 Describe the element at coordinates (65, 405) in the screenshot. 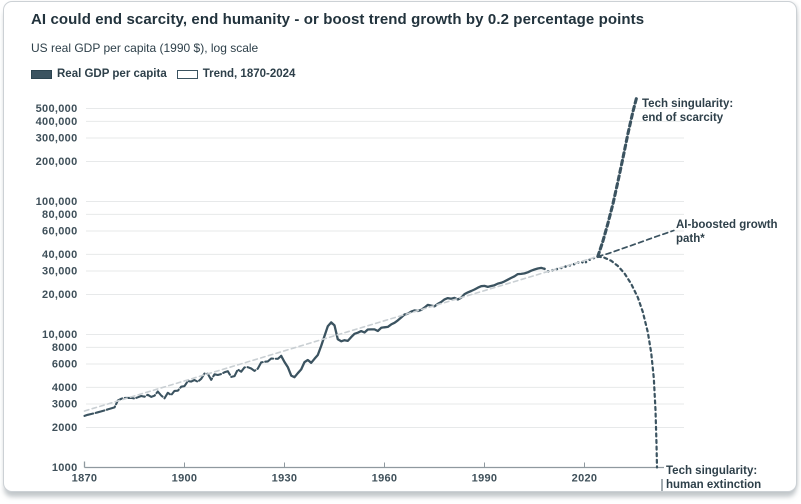

I see `y-tick-label: 3000` at that location.